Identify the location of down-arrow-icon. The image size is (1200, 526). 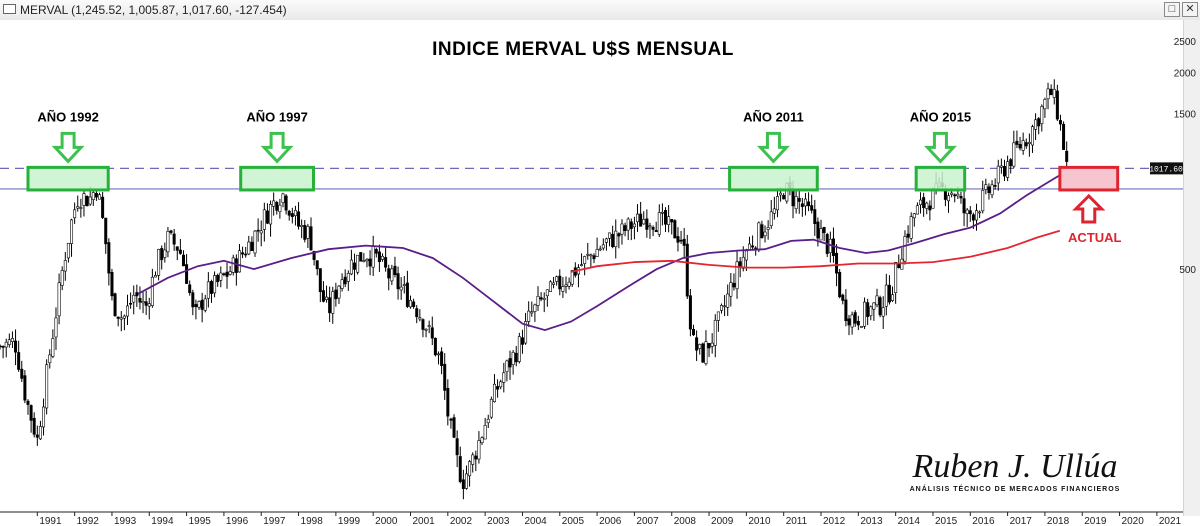
(277, 147).